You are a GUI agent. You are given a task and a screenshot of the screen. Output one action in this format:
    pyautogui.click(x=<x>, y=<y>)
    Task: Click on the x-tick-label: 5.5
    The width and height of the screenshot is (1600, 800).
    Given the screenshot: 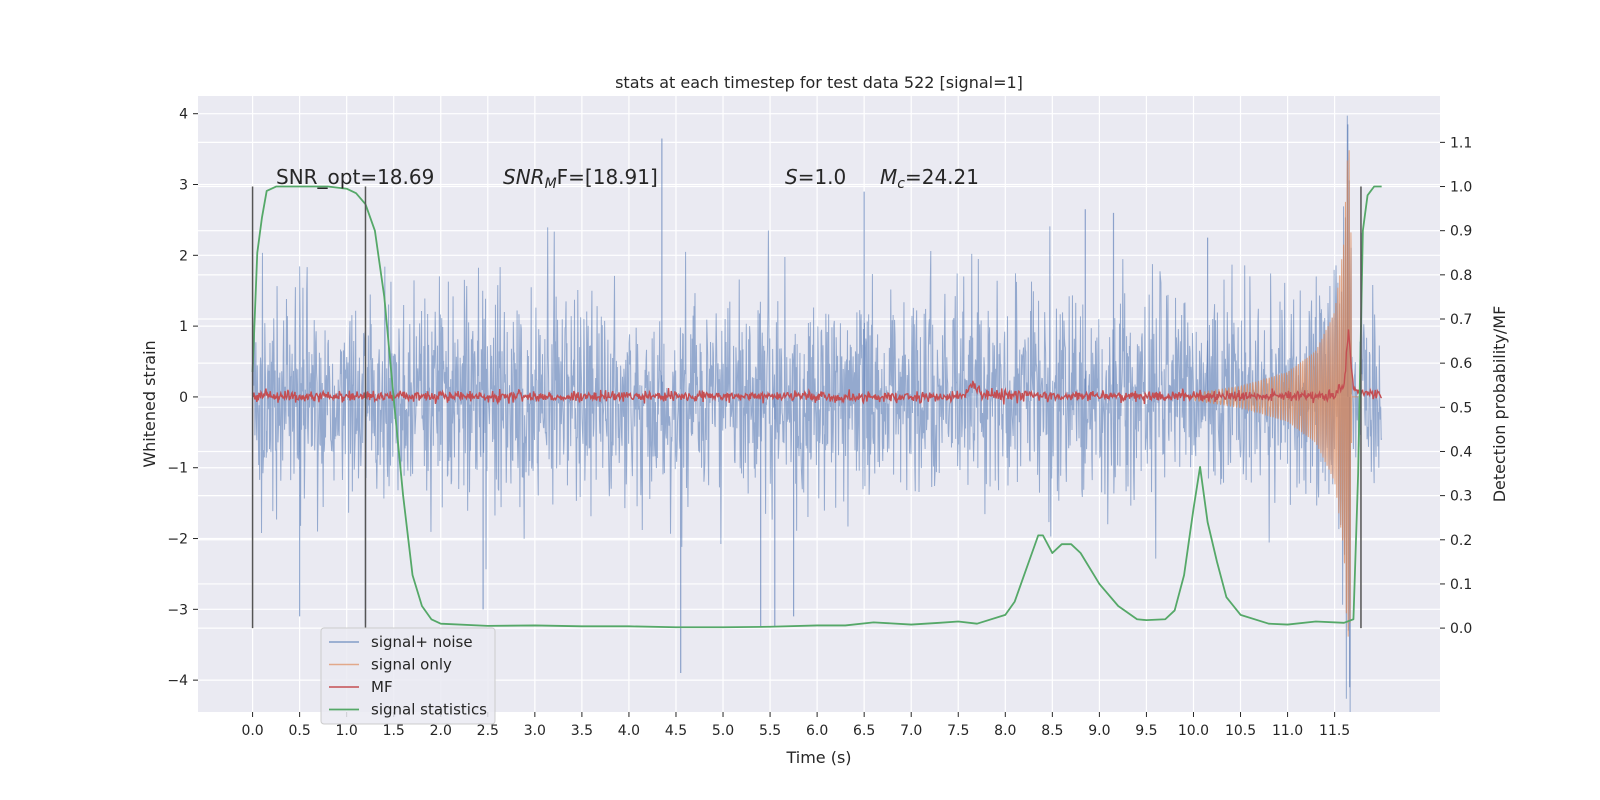 What is the action you would take?
    pyautogui.click(x=770, y=731)
    